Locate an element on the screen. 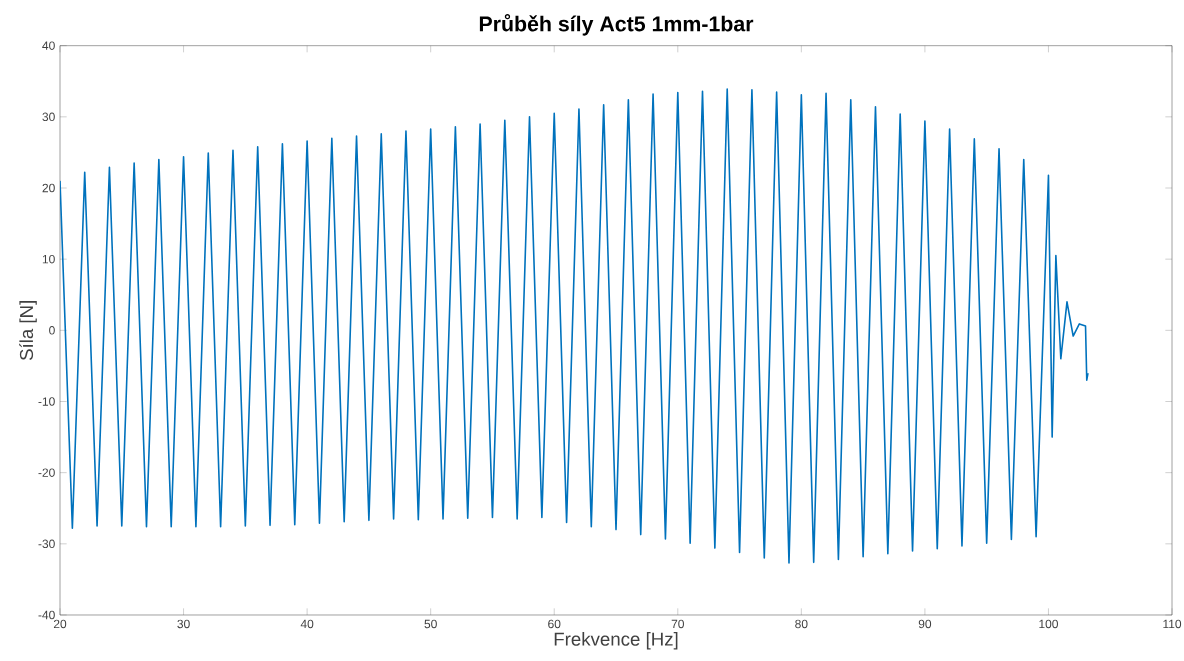  y-tick-label: 40 is located at coordinates (48, 45).